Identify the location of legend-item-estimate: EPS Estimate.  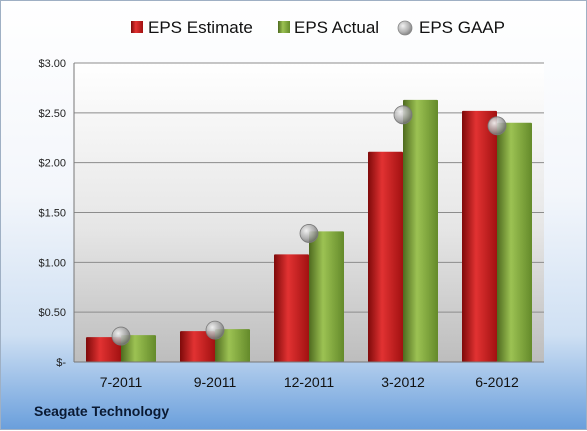
(192, 27).